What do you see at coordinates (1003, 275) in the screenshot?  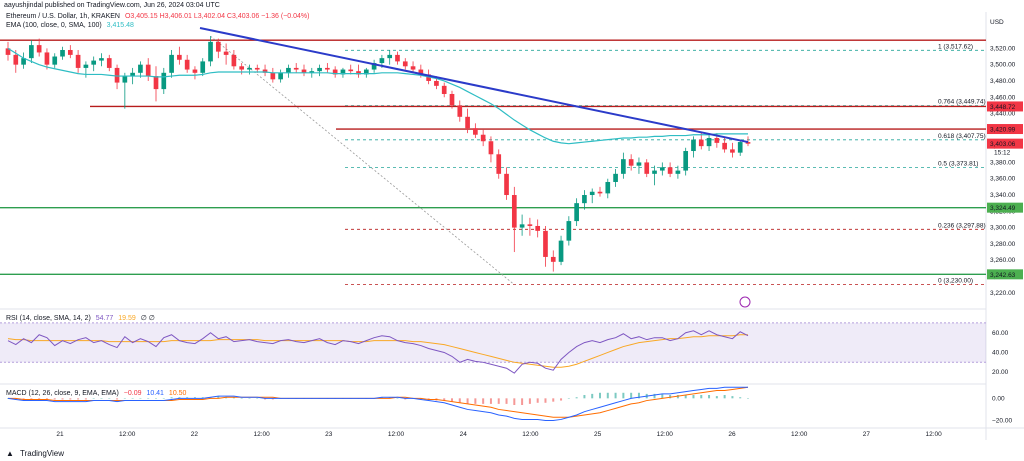 I see `price-tag-label: 3,242.63` at bounding box center [1003, 275].